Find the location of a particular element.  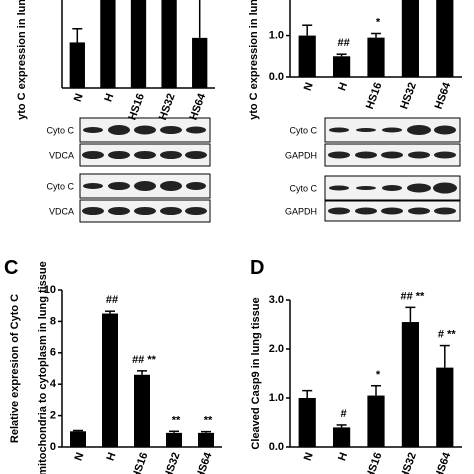

y-axis-label: Cleaved Casp9 in lung tissue is located at coordinates (256, 373).